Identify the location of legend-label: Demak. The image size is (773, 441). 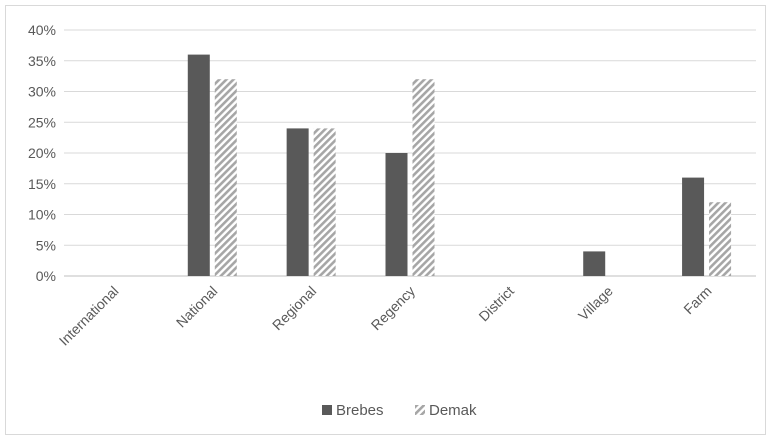
(453, 410).